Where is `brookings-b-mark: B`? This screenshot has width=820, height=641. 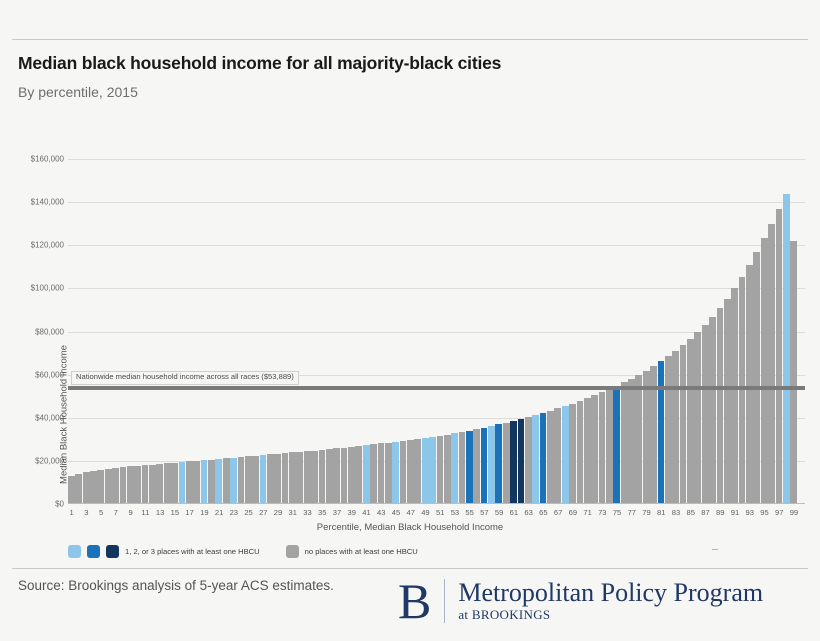
brookings-b-mark: B is located at coordinates (415, 601).